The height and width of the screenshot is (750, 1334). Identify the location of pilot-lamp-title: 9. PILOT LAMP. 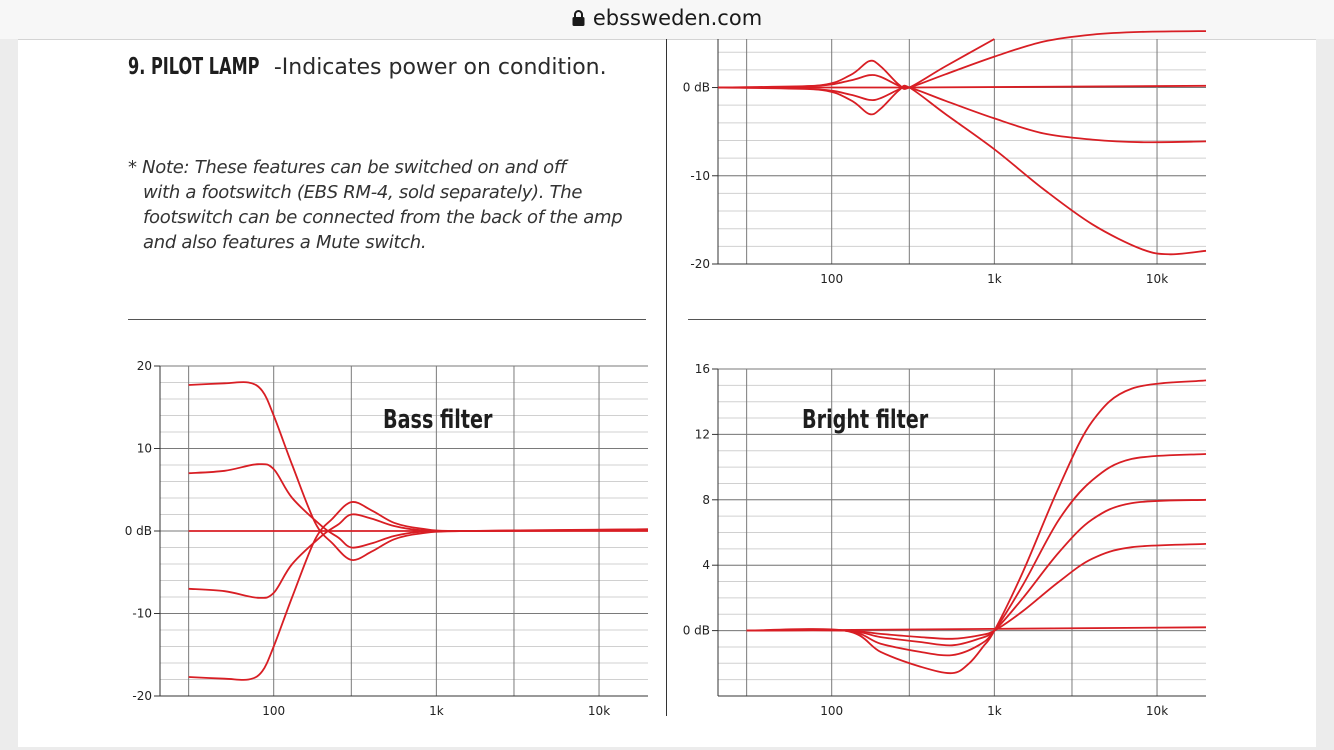
(194, 67).